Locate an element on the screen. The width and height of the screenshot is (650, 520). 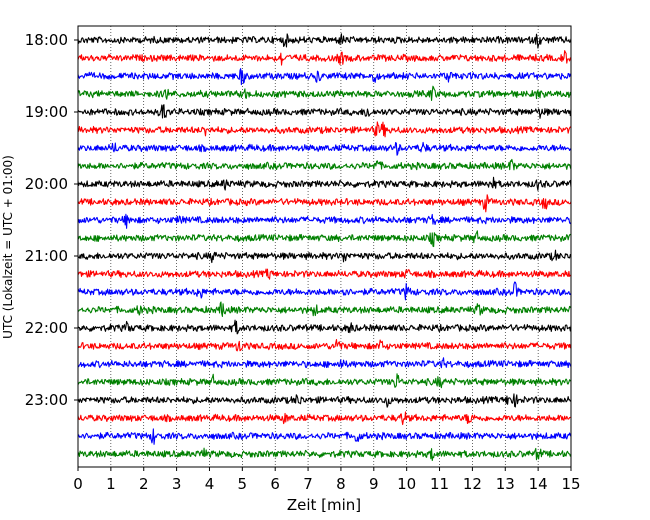
y-tick-label: 19:00 is located at coordinates (46, 112).